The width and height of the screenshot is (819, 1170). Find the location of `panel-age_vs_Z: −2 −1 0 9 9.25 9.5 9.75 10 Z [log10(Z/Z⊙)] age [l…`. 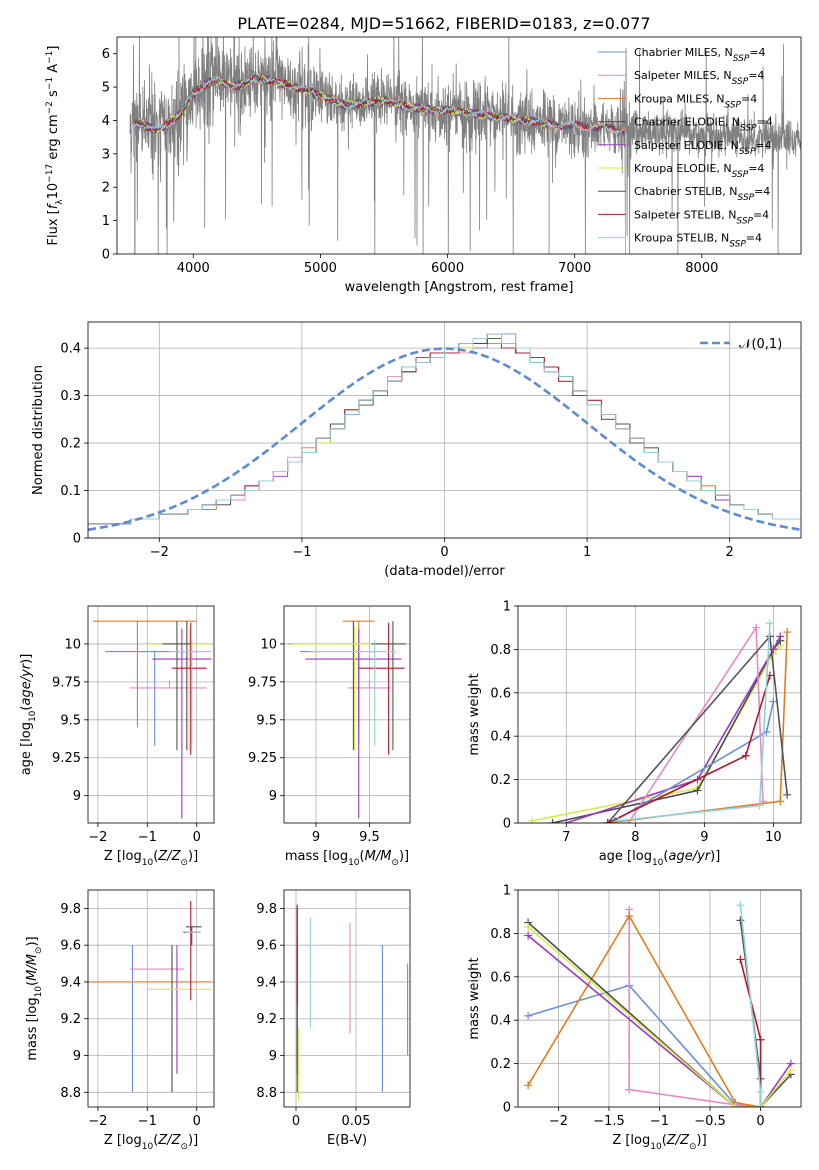

panel-age_vs_Z: −2 −1 0 9 9.25 9.5 9.75 10 Z [log10(Z/Z⊙)] age [l… is located at coordinates (117, 736).